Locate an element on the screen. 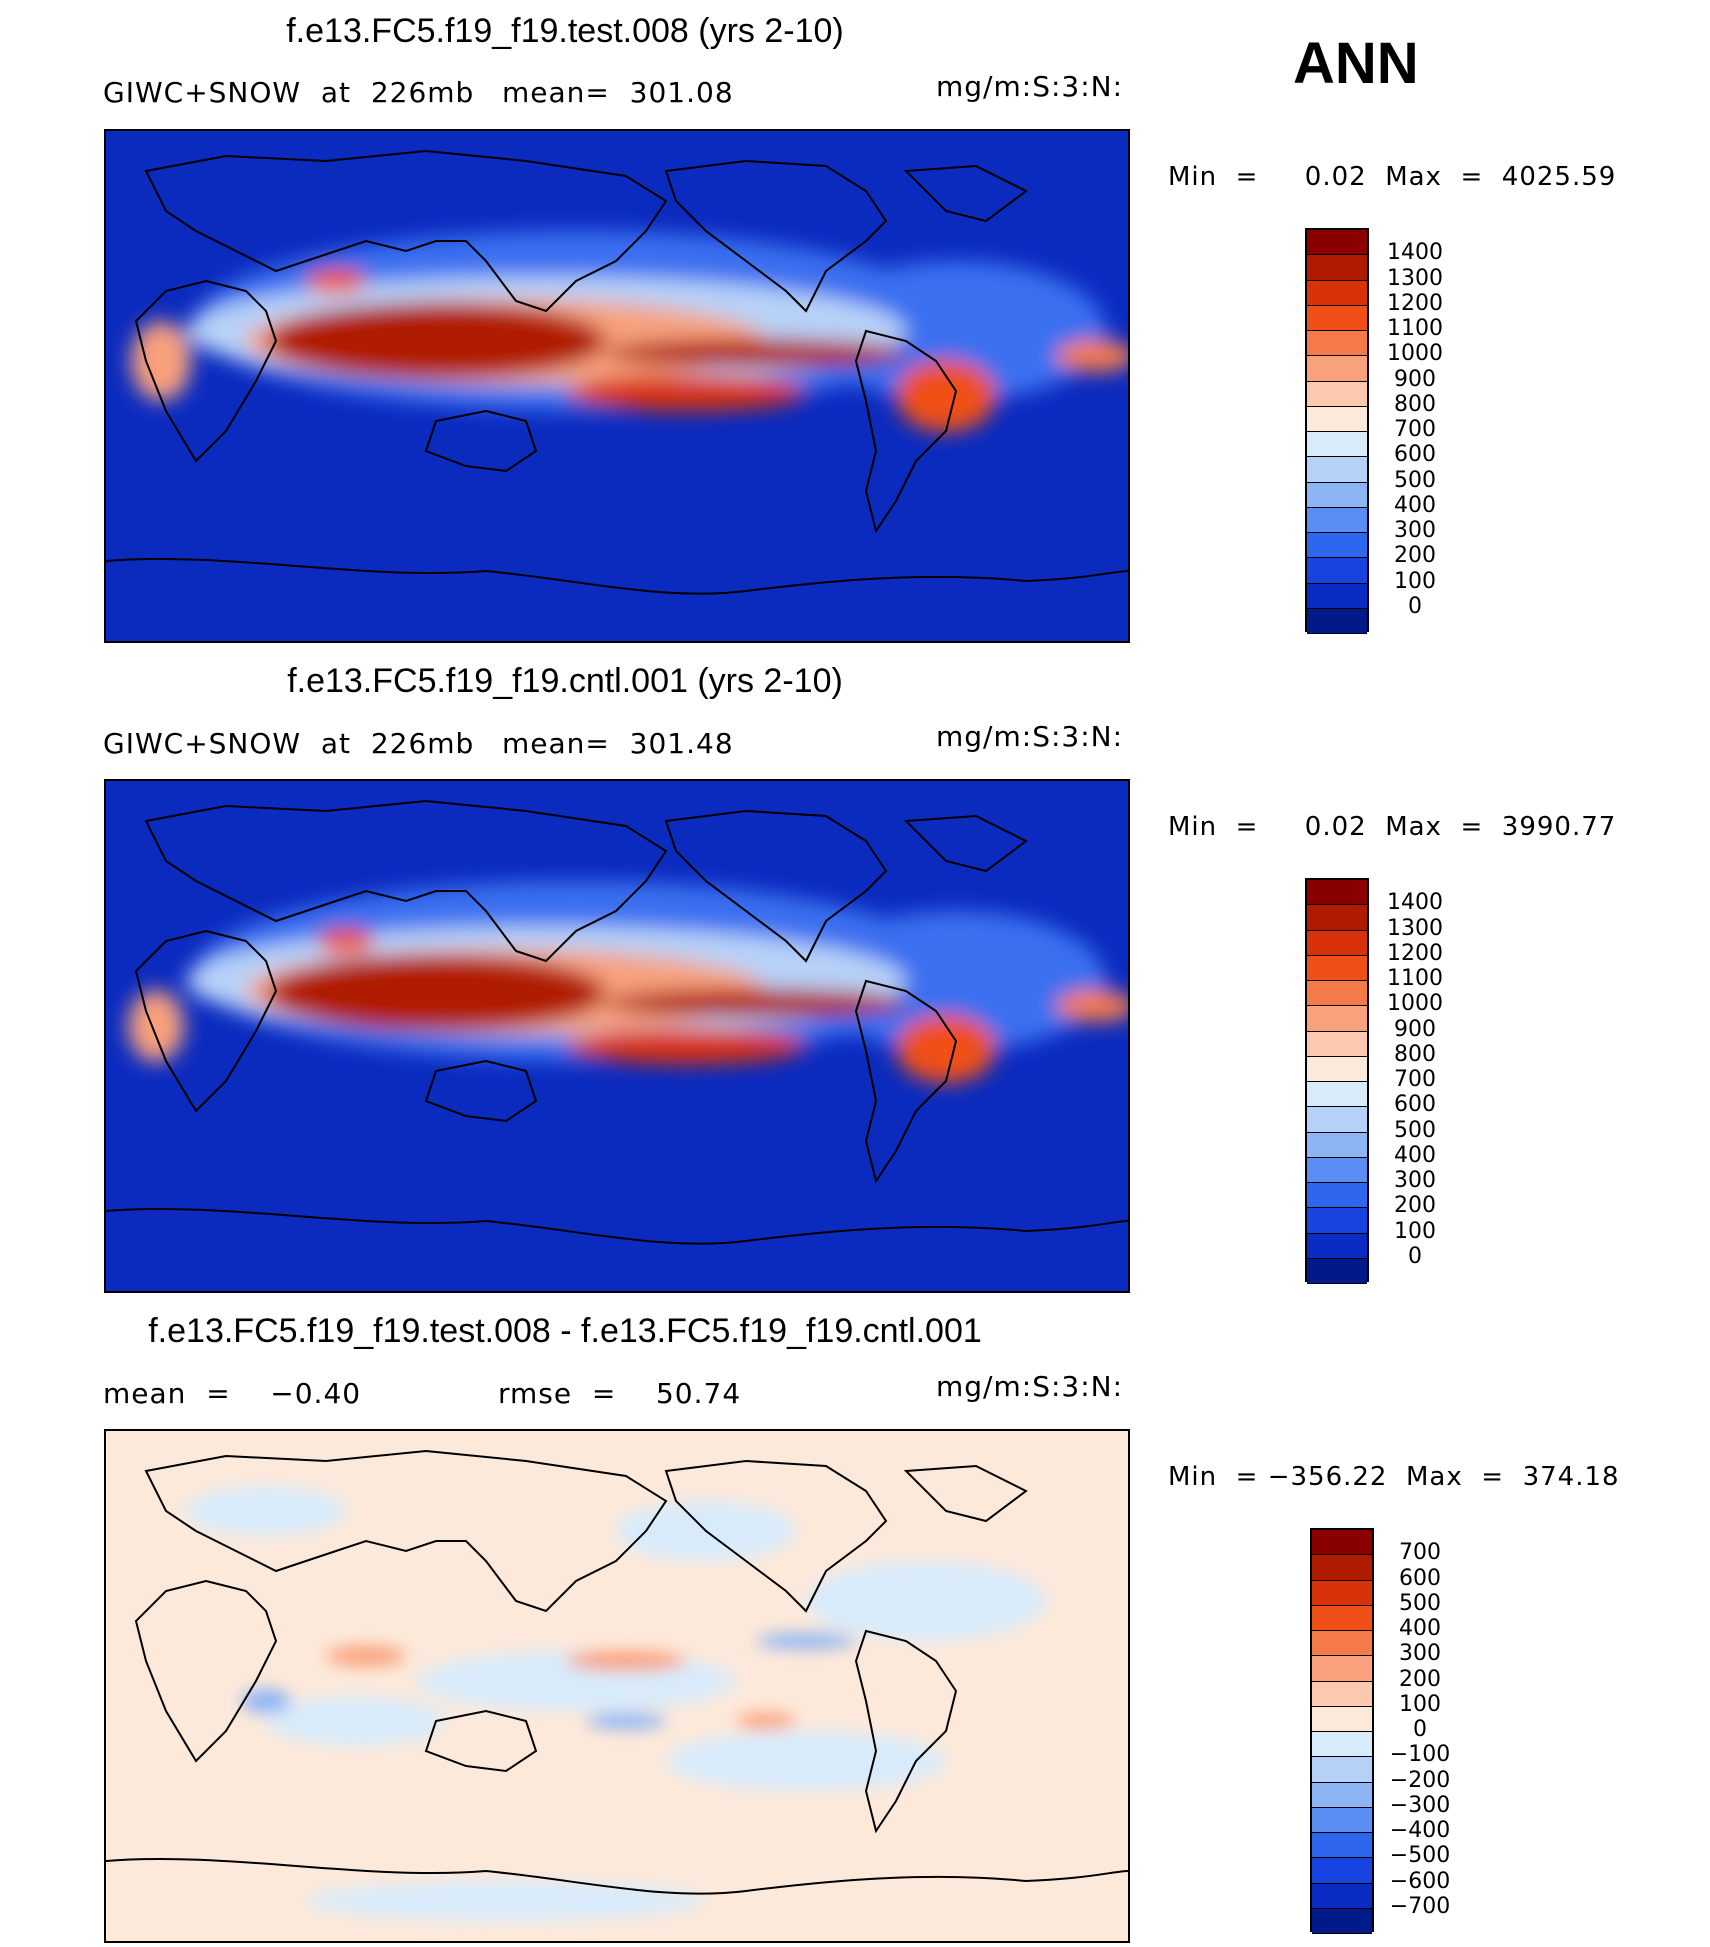 The height and width of the screenshot is (1947, 1710). colorbar-tick-label: −300 is located at coordinates (1420, 1805).